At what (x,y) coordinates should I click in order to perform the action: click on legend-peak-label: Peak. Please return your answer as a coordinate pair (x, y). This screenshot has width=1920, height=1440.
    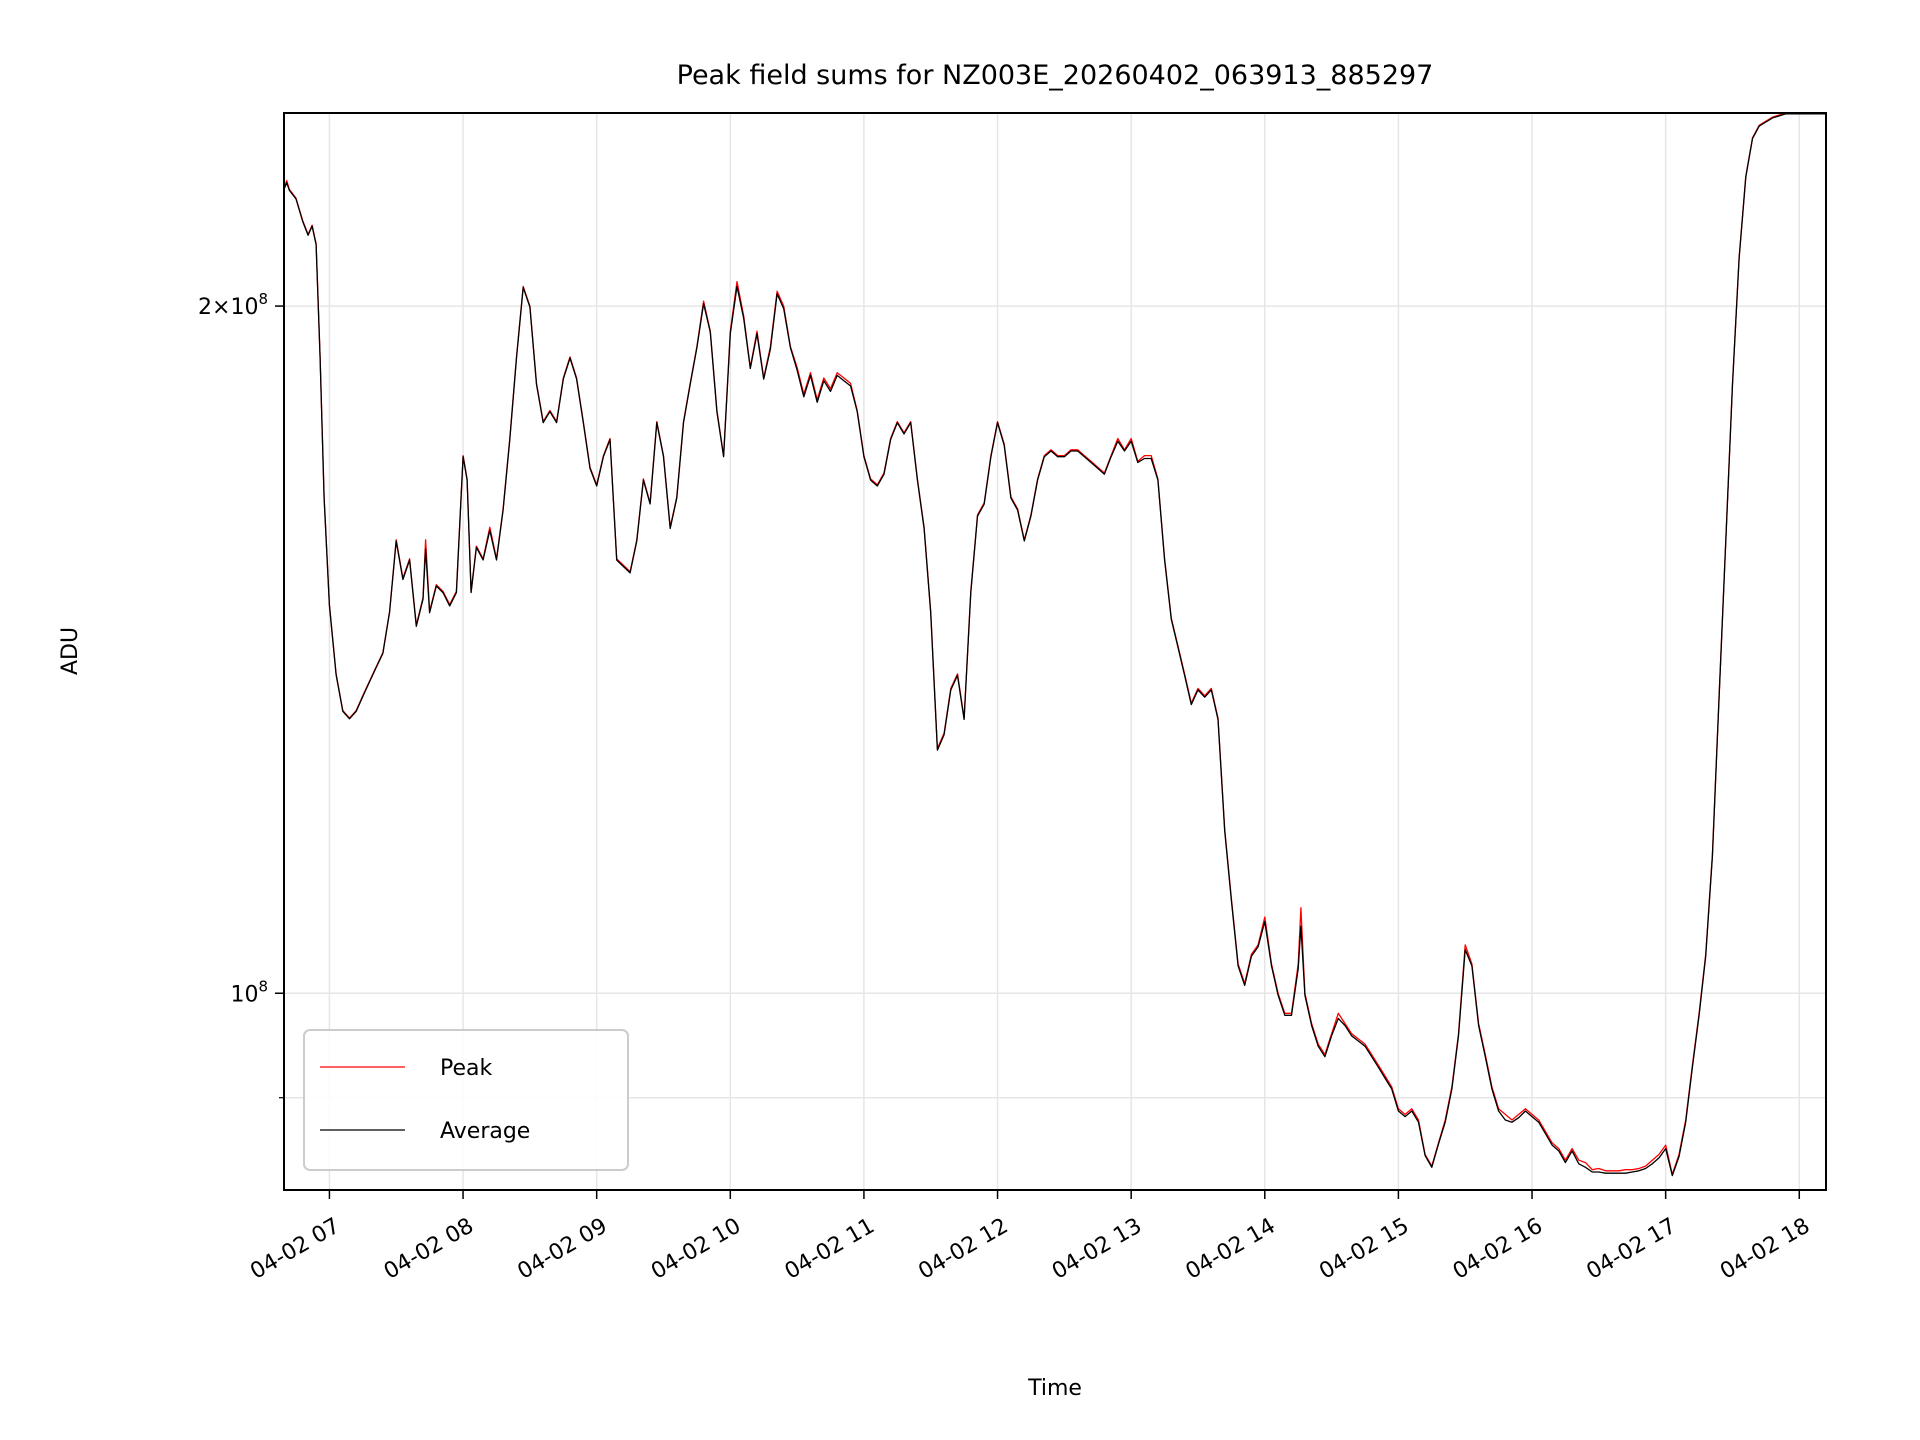
    Looking at the image, I should click on (466, 1068).